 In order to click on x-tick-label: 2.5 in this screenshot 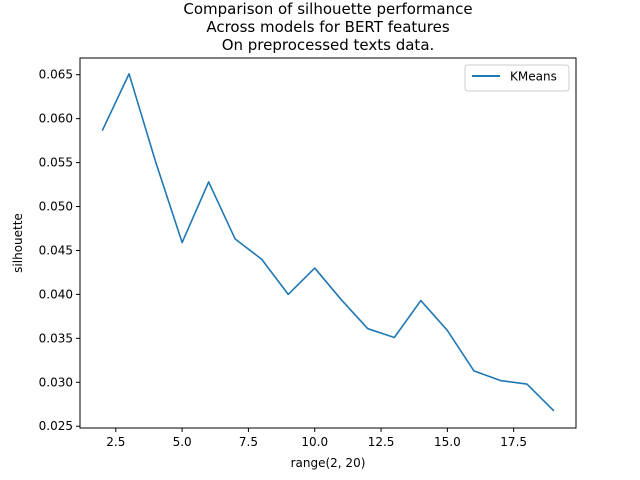, I will do `click(115, 442)`.